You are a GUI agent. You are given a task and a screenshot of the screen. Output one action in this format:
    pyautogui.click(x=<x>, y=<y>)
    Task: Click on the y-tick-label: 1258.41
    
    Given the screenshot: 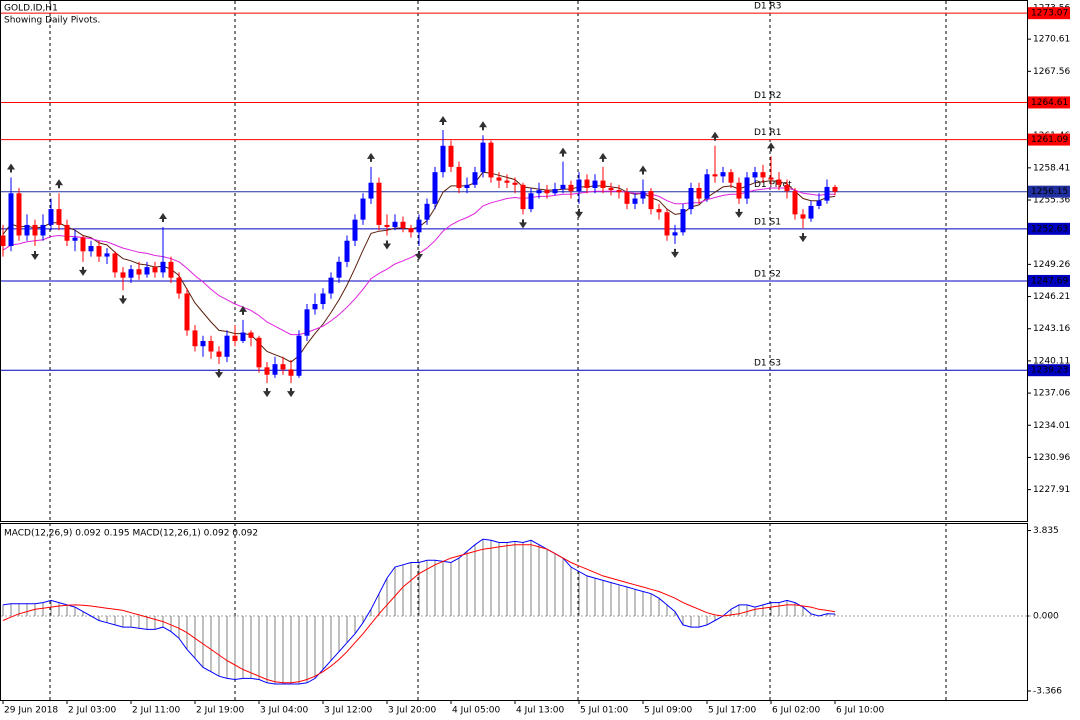 What is the action you would take?
    pyautogui.click(x=1051, y=168)
    